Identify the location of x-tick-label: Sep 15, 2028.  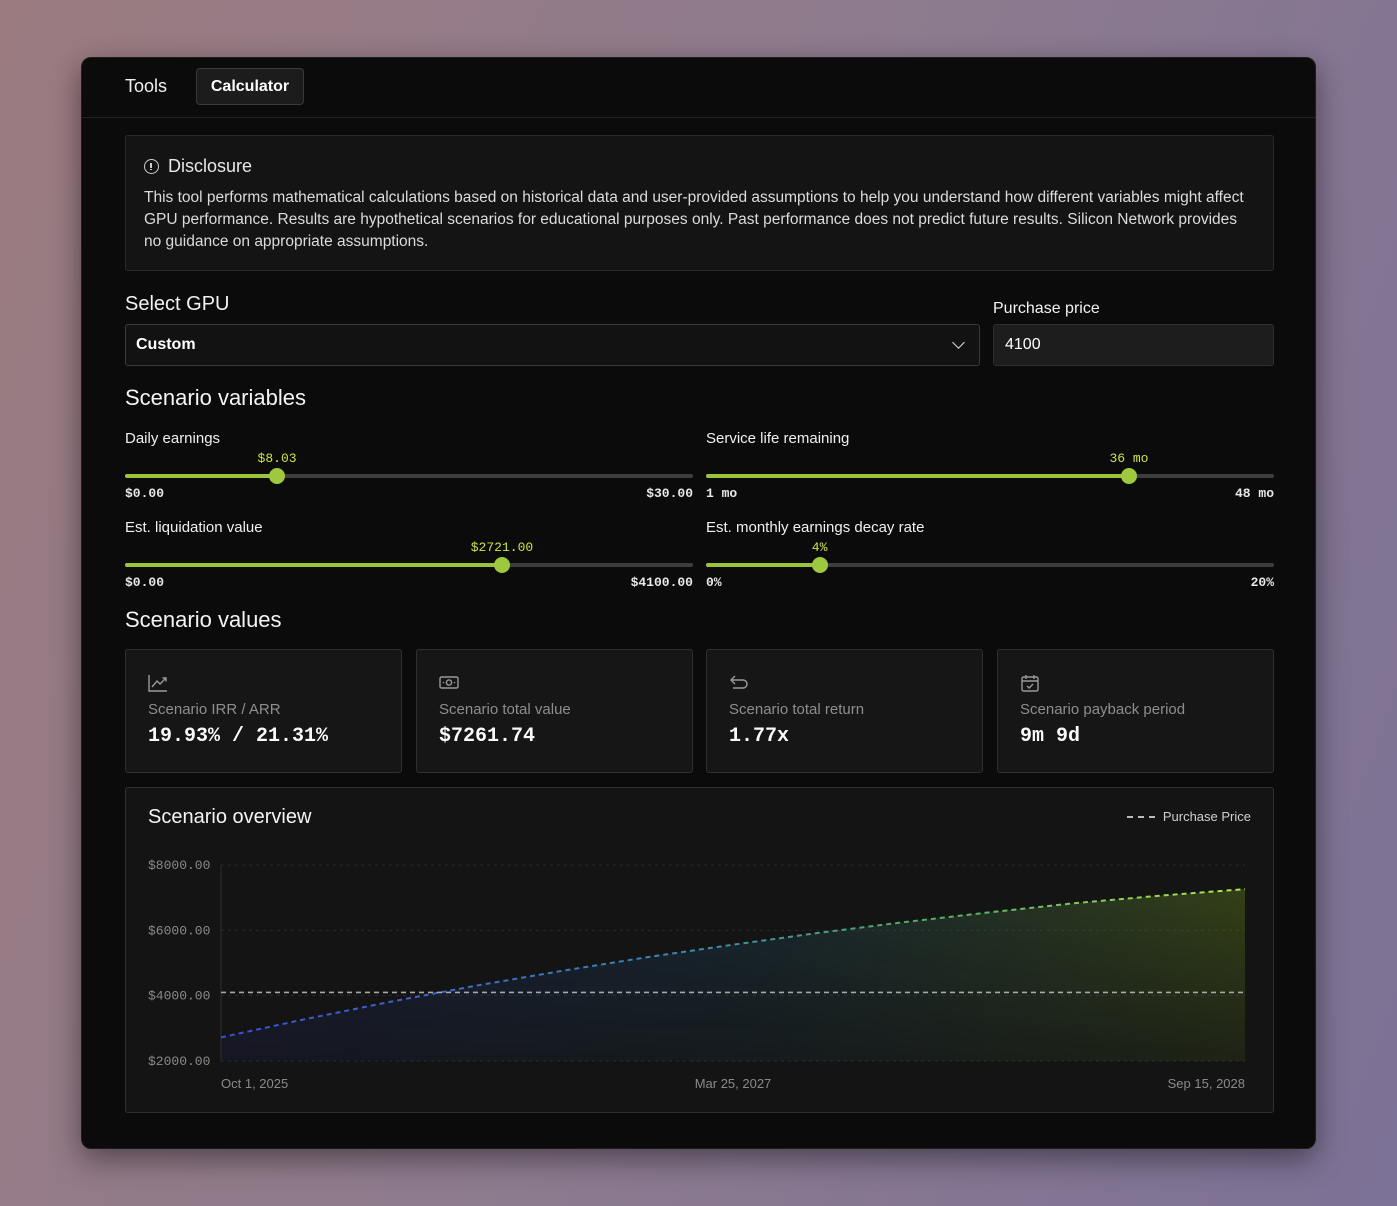
(1206, 1083).